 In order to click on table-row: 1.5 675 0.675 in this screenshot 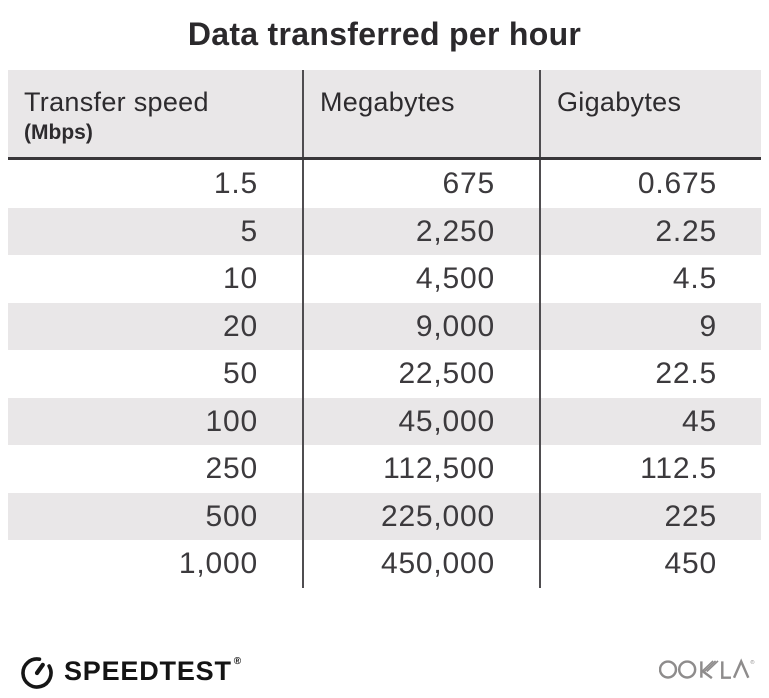, I will do `click(384, 184)`.